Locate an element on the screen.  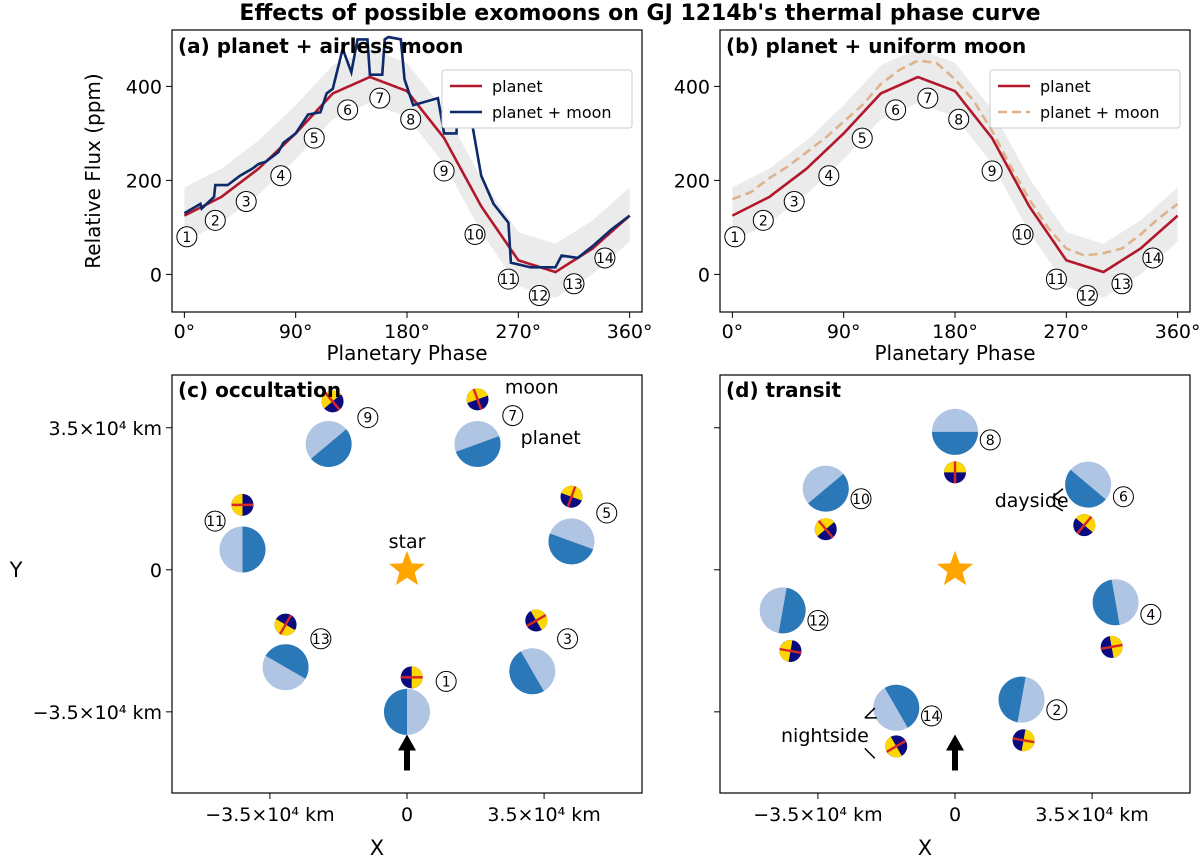
x-tick-label: 0 is located at coordinates (955, 815).